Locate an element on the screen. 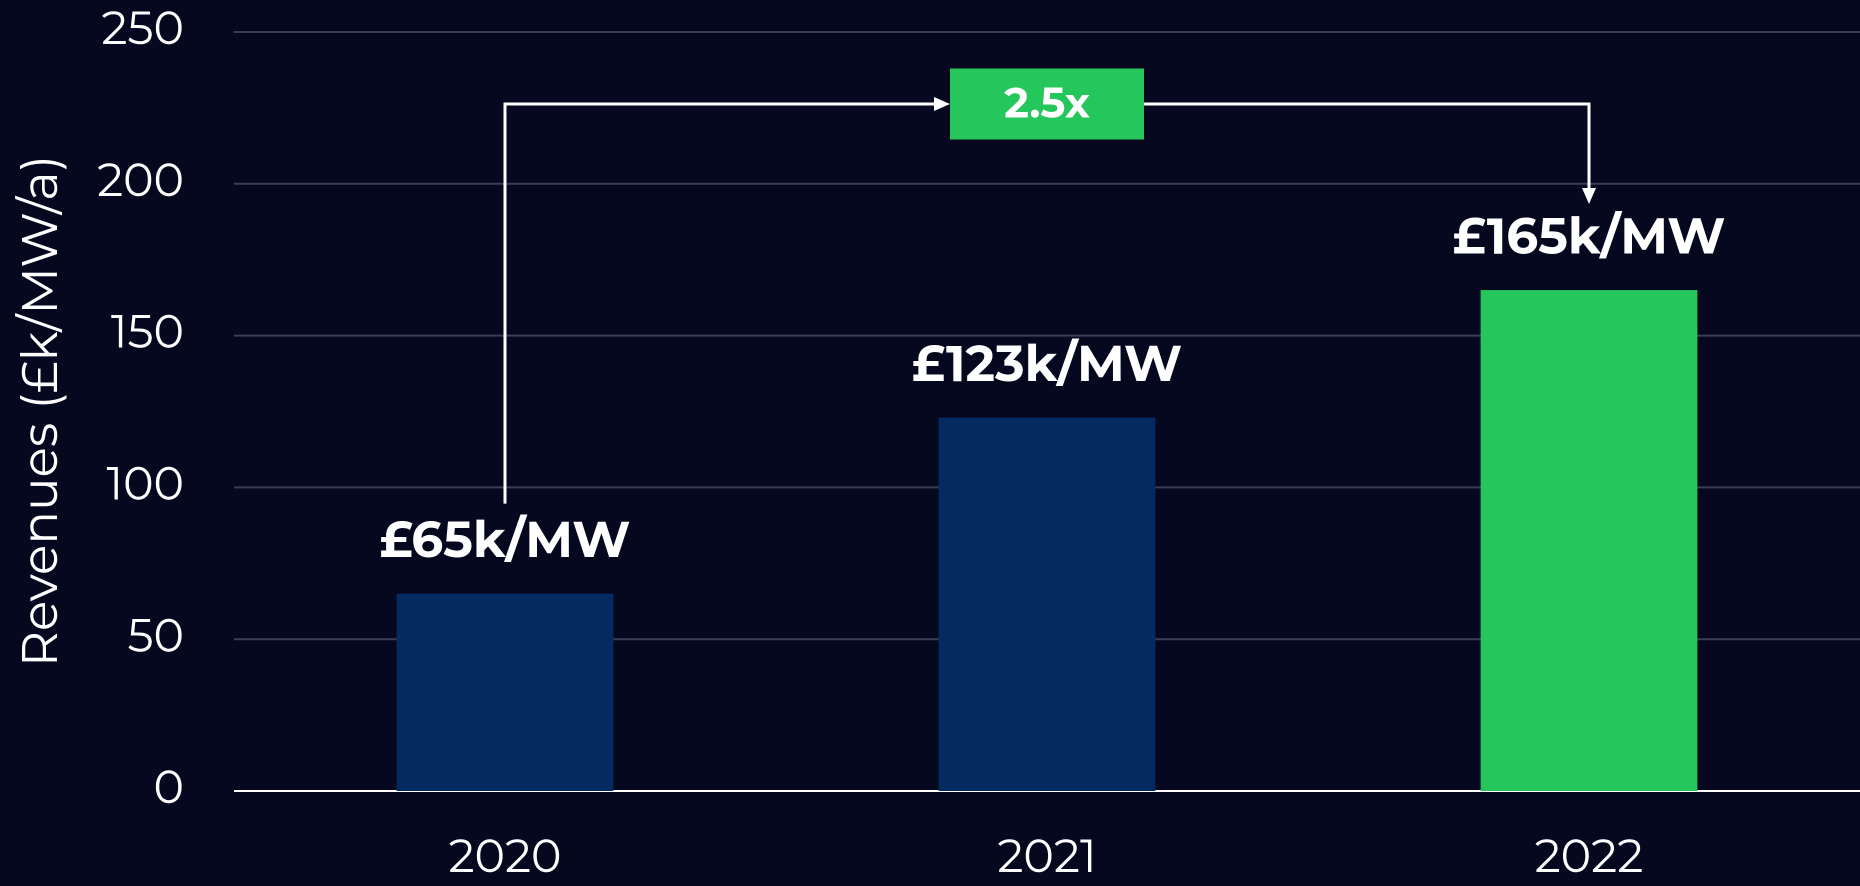 This screenshot has width=1860, height=886. annotation-box is located at coordinates (1047, 104).